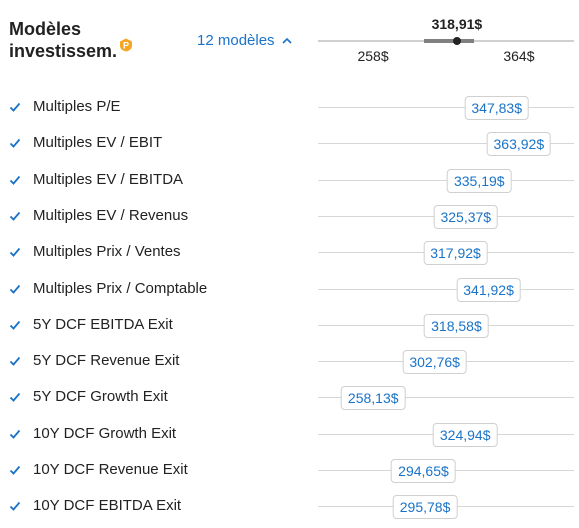 The image size is (579, 528). What do you see at coordinates (456, 325) in the screenshot?
I see `model-value-badge: 318,58$` at bounding box center [456, 325].